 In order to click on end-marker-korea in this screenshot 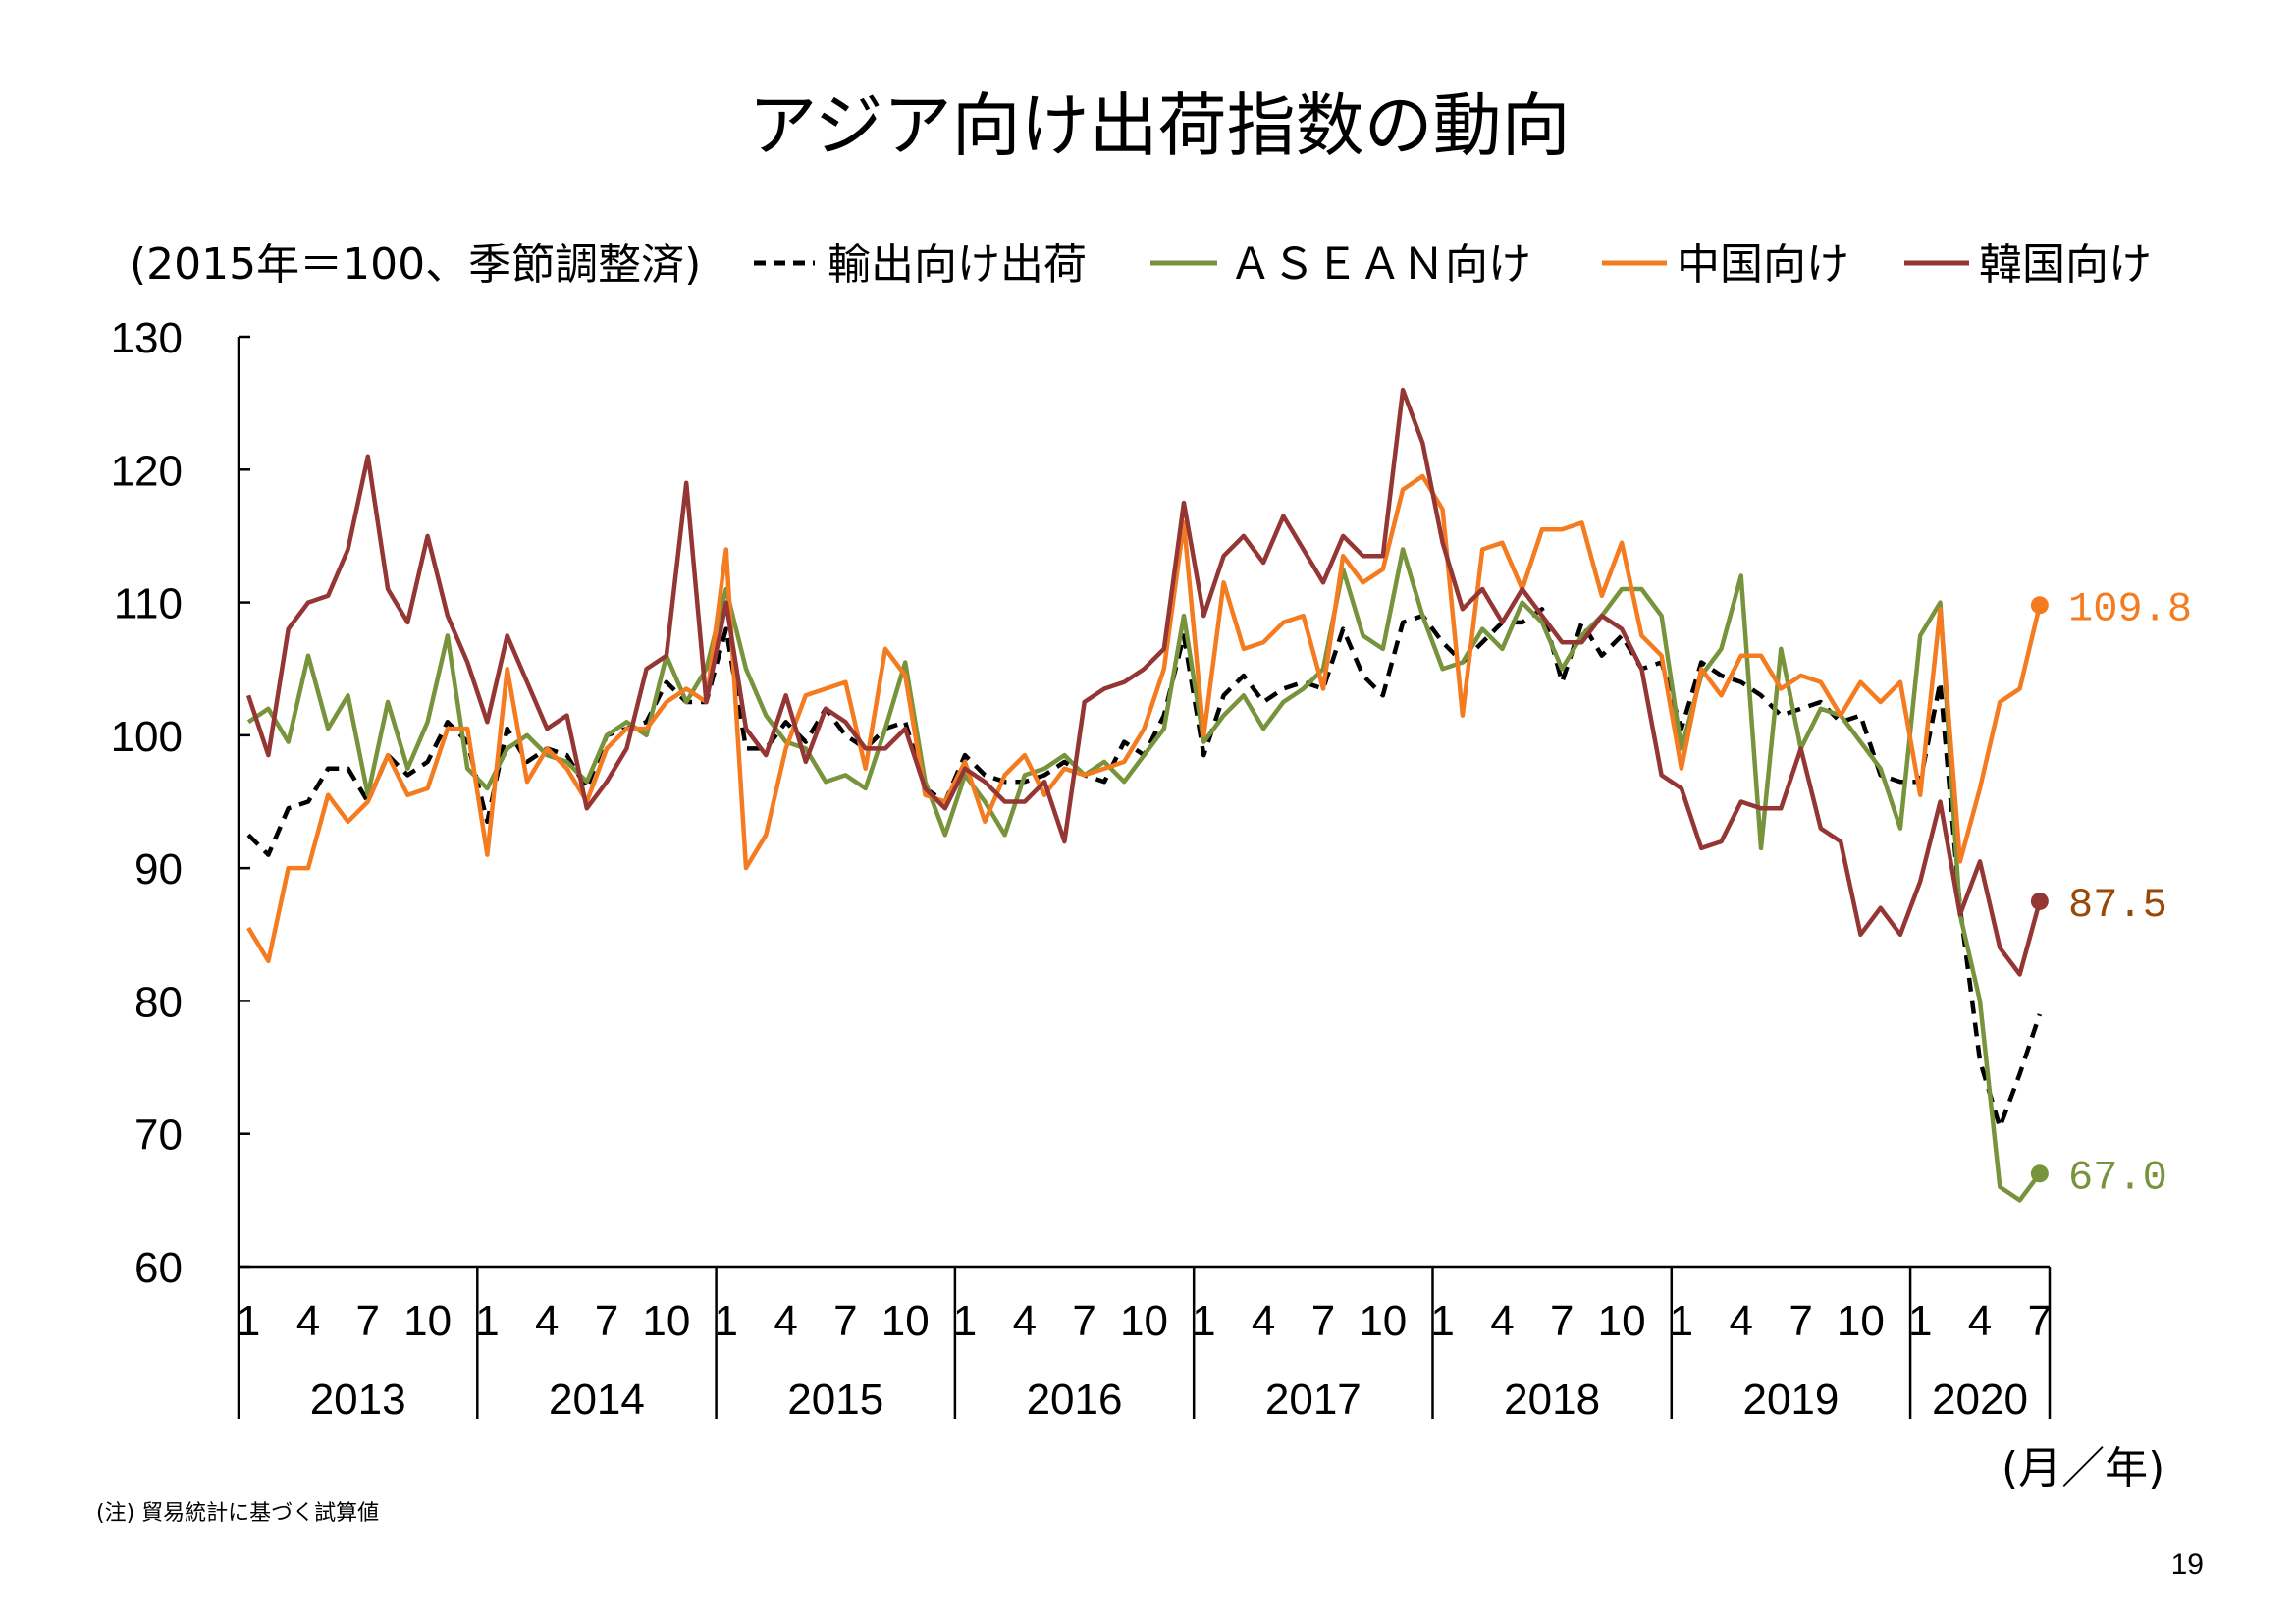, I will do `click(2040, 901)`.